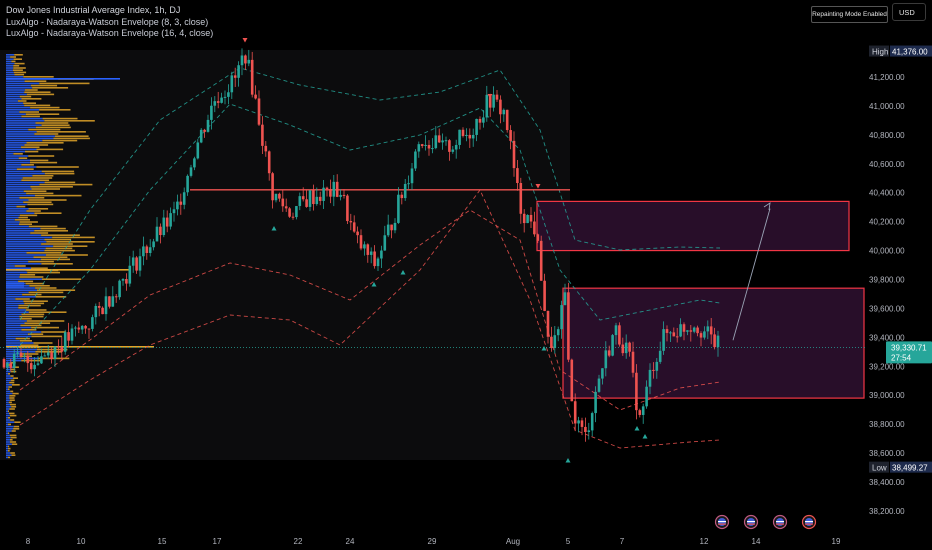 This screenshot has width=932, height=550. I want to click on volume-profile, so click(80, 256).